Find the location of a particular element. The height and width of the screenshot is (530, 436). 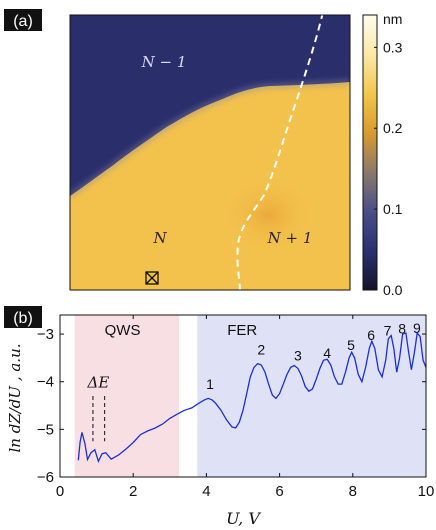

panel-b-label: (b) is located at coordinates (23, 318).